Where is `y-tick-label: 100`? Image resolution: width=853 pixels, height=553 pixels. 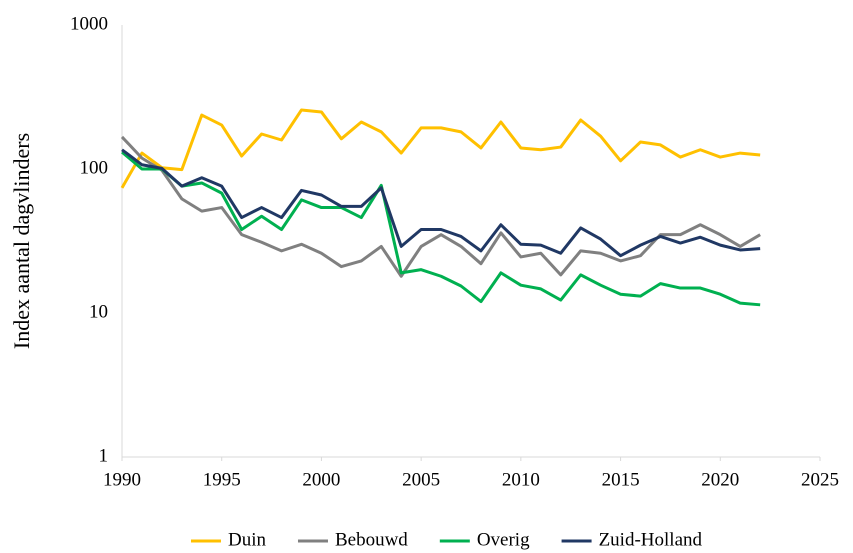
y-tick-label: 100 is located at coordinates (94, 167).